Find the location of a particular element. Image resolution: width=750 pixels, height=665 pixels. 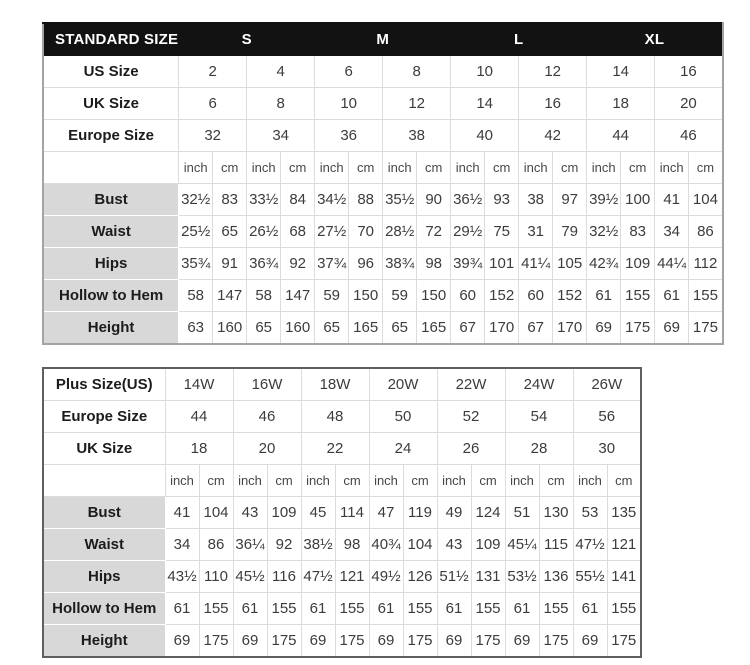

size-cell: 24W is located at coordinates (539, 384).